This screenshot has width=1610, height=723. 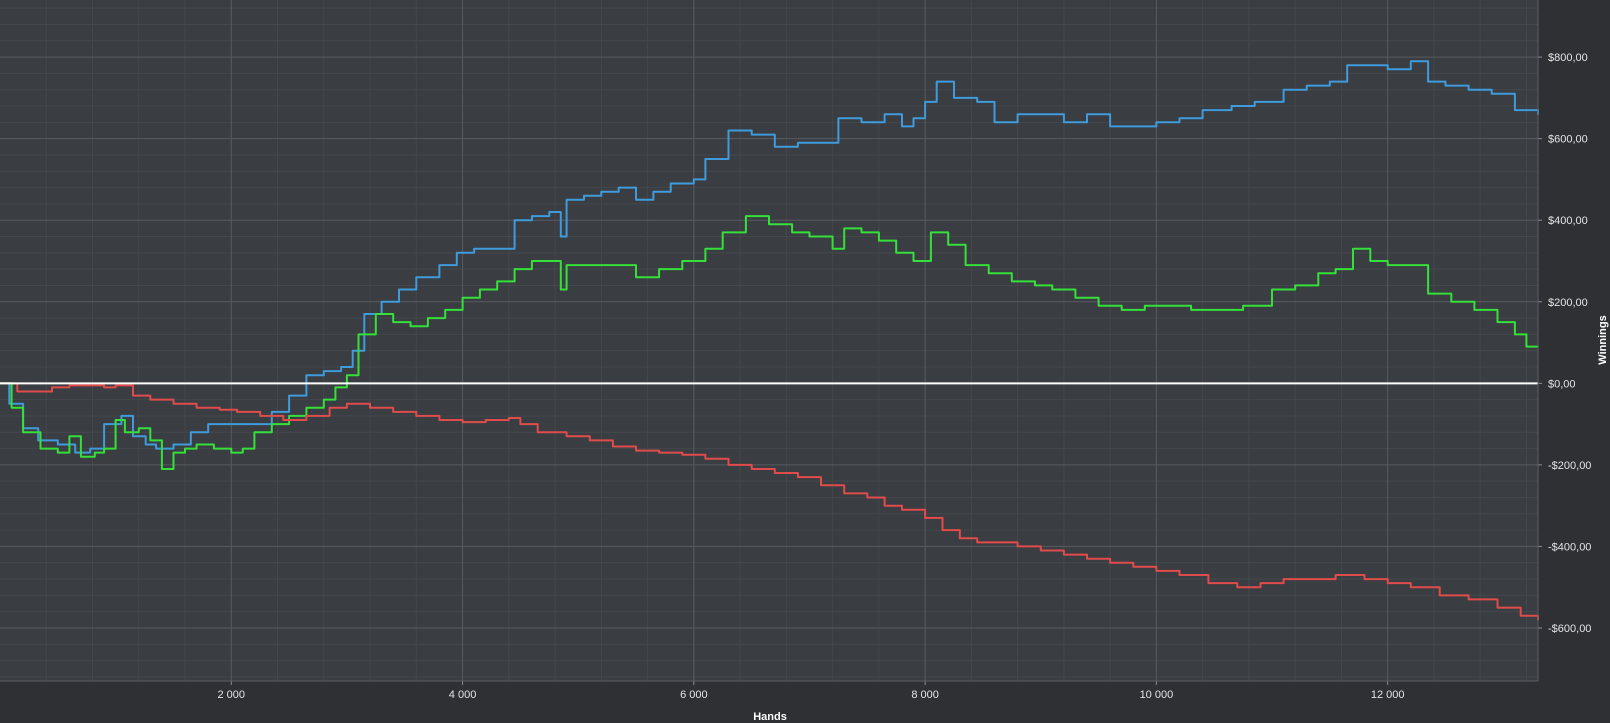 I want to click on x-tick-label: 6 000, so click(x=694, y=695).